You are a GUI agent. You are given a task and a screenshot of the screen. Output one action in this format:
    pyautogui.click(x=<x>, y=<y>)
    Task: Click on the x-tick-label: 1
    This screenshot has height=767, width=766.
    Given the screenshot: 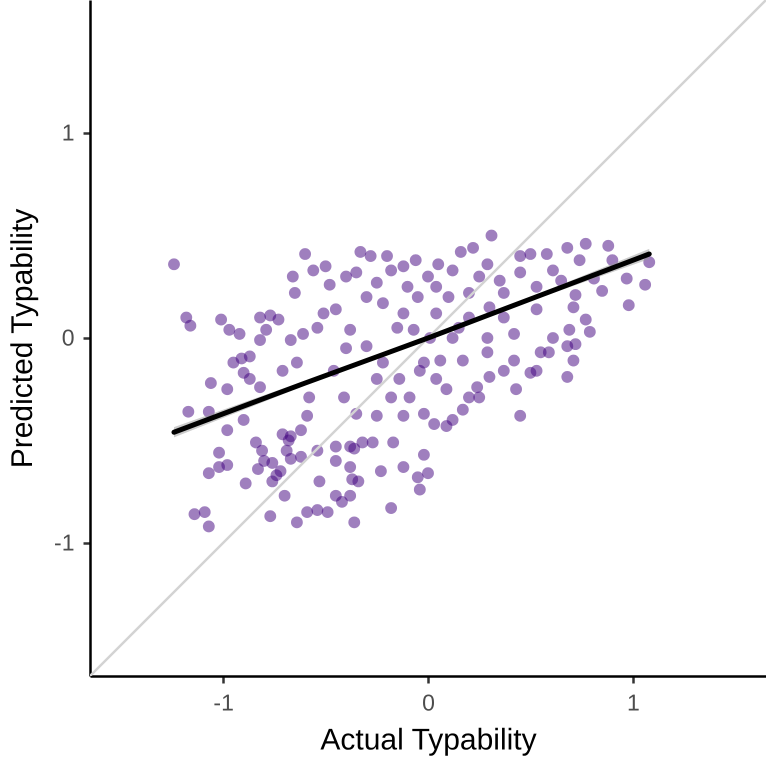 What is the action you would take?
    pyautogui.click(x=633, y=703)
    